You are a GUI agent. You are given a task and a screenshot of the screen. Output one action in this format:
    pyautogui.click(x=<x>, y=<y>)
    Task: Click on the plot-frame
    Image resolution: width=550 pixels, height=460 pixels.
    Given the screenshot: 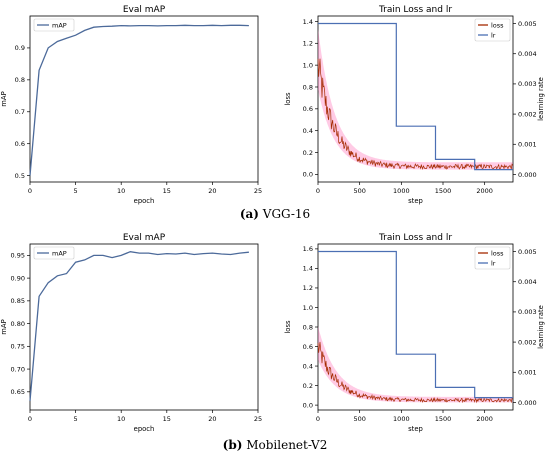 What is the action you would take?
    pyautogui.click(x=415, y=99)
    